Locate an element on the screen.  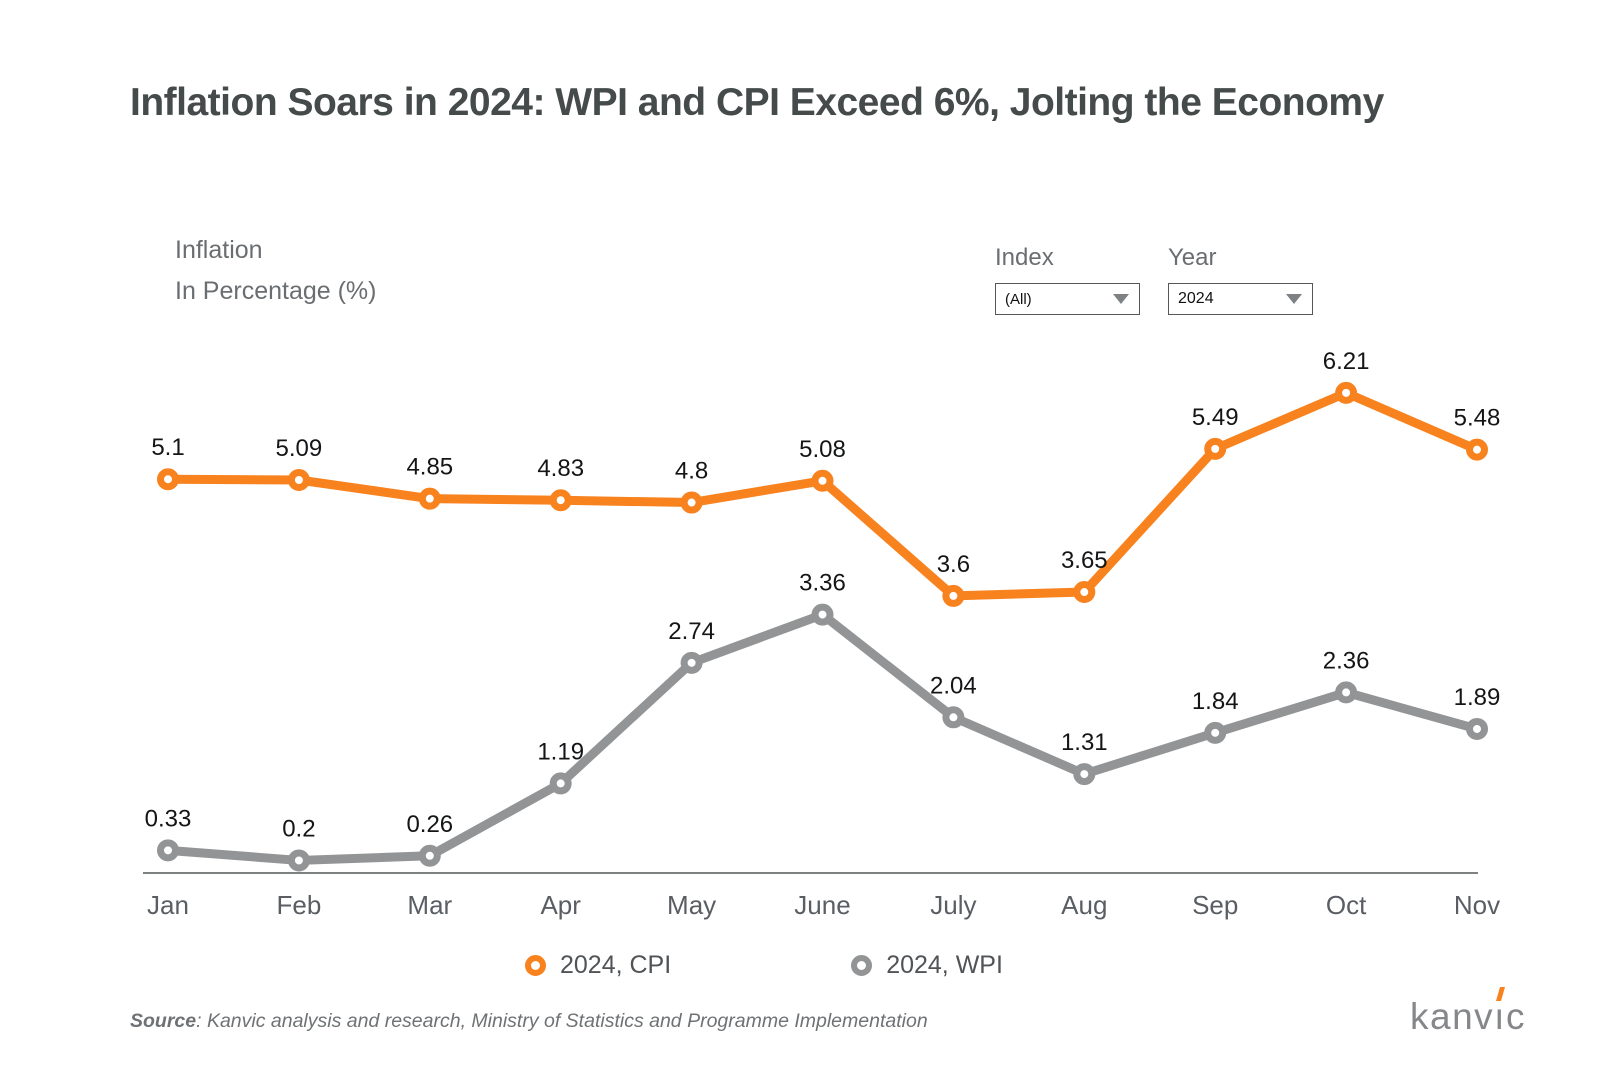
x-tick-label: Aug is located at coordinates (1084, 905).